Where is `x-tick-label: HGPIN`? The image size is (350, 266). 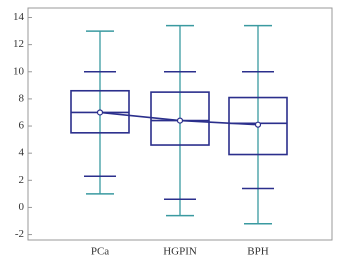
x-tick-label: HGPIN is located at coordinates (180, 252).